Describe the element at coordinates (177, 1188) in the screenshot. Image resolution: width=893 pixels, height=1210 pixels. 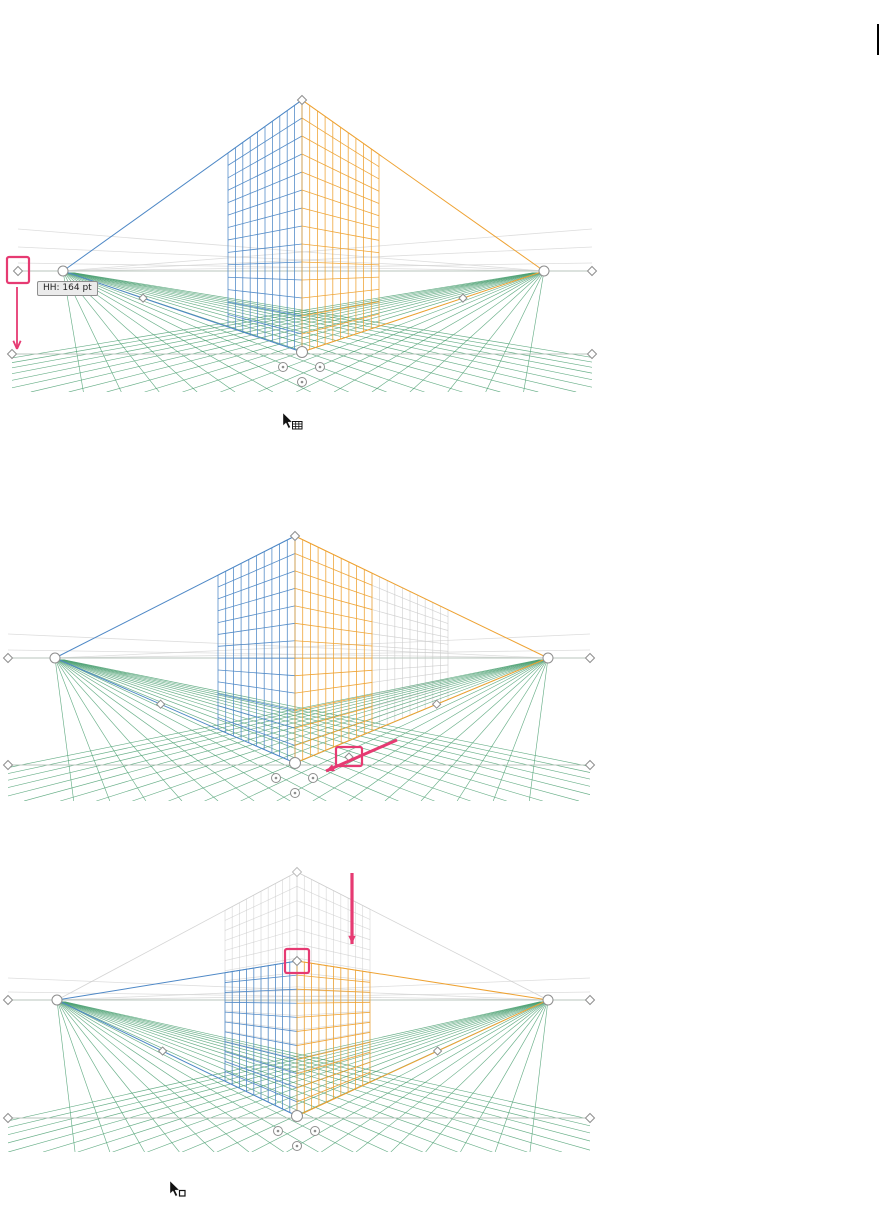
I see `anchor-point-cursor-icon` at that location.